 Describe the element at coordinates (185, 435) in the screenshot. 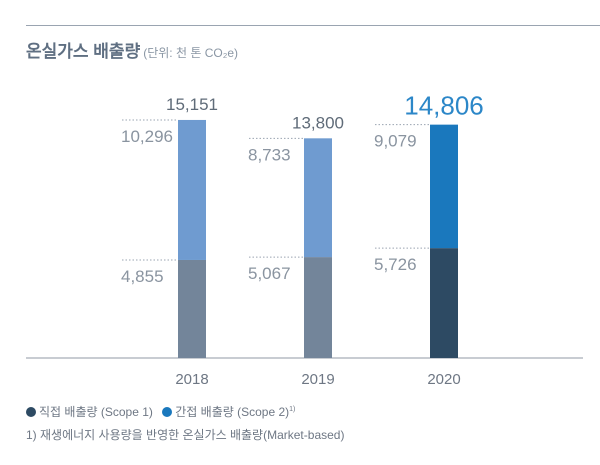

I see `footnote: 1) 재생에너지 사용량을 반영한 온실가스 배출량(Market-based)` at that location.